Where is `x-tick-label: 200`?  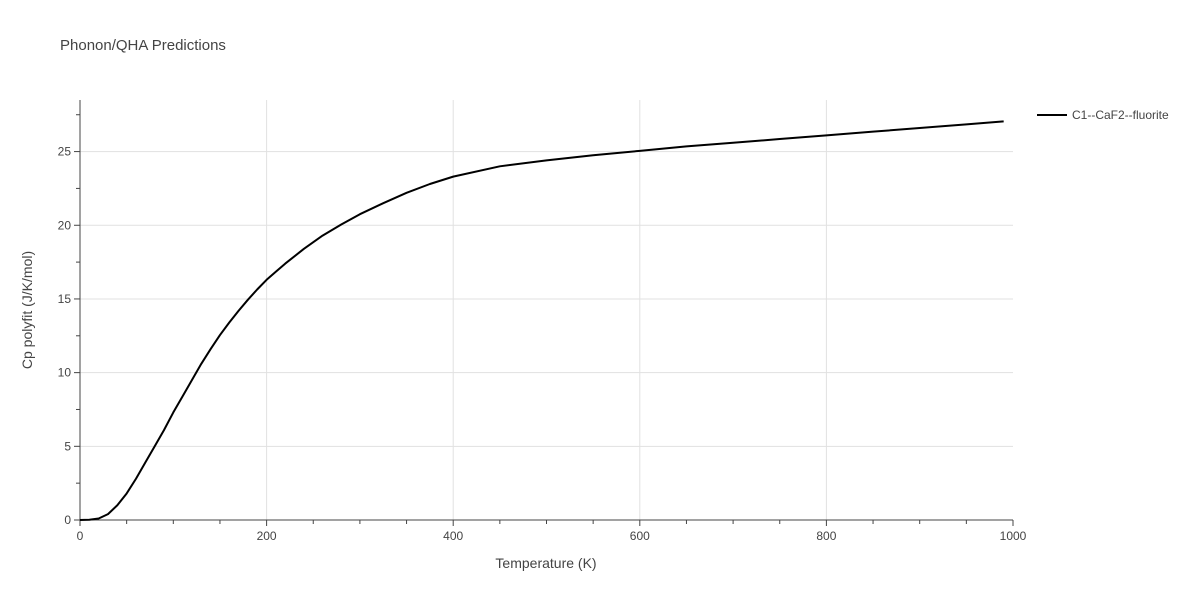
x-tick-label: 200 is located at coordinates (267, 536).